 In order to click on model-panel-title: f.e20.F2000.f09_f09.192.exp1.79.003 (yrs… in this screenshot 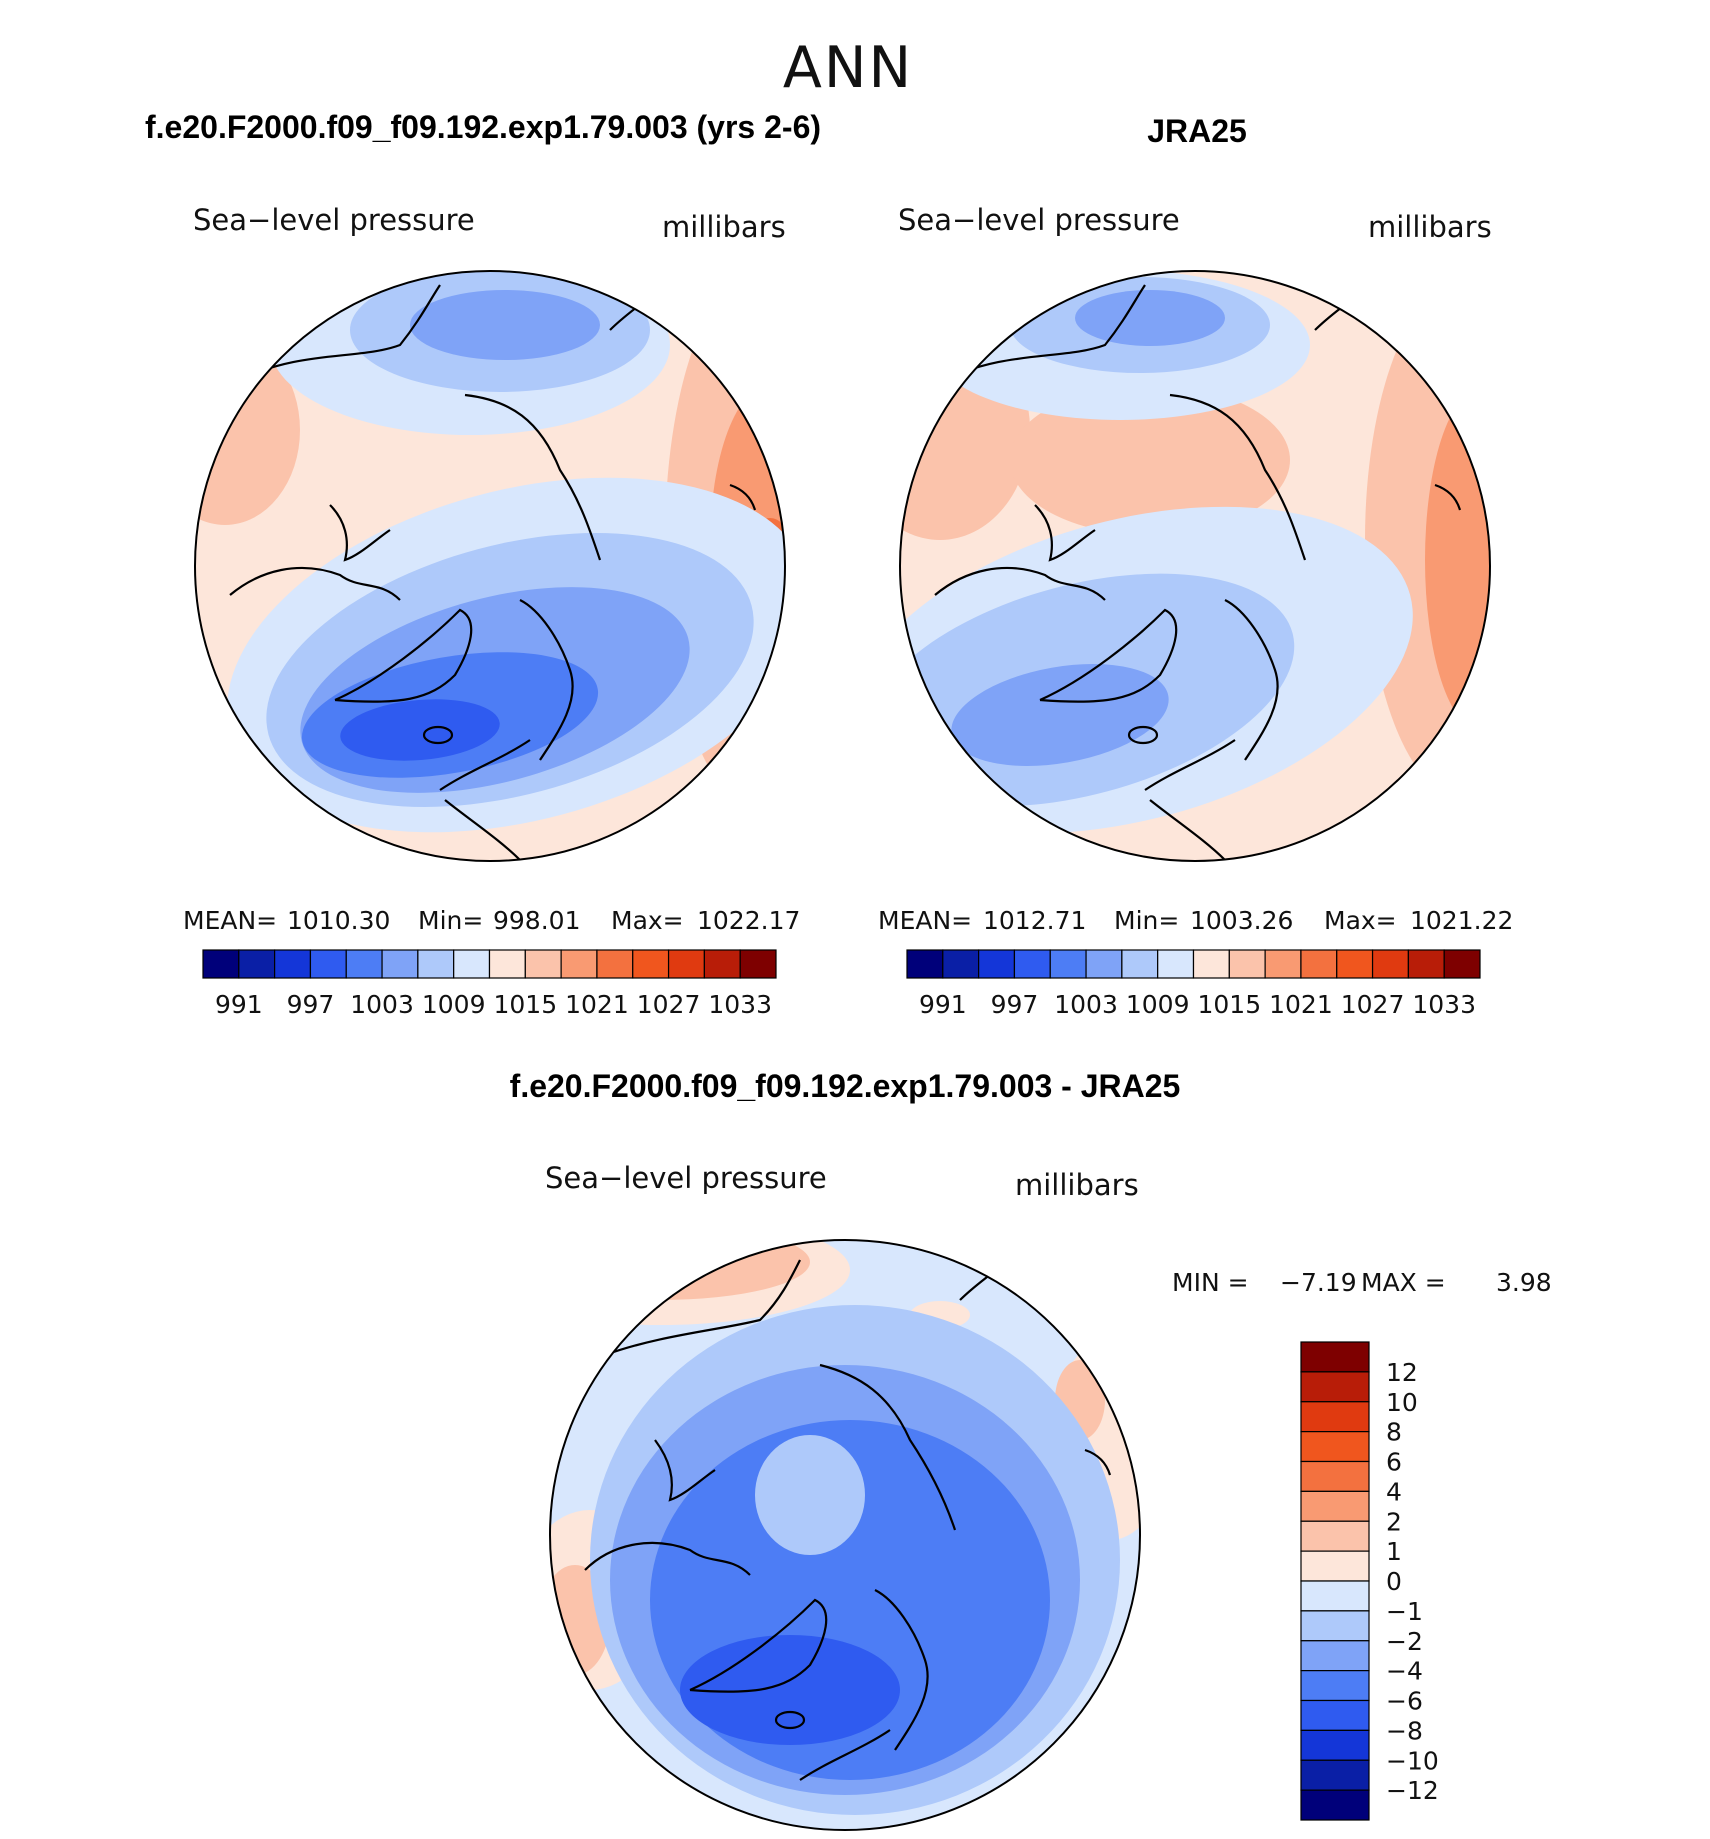, I will do `click(483, 127)`.